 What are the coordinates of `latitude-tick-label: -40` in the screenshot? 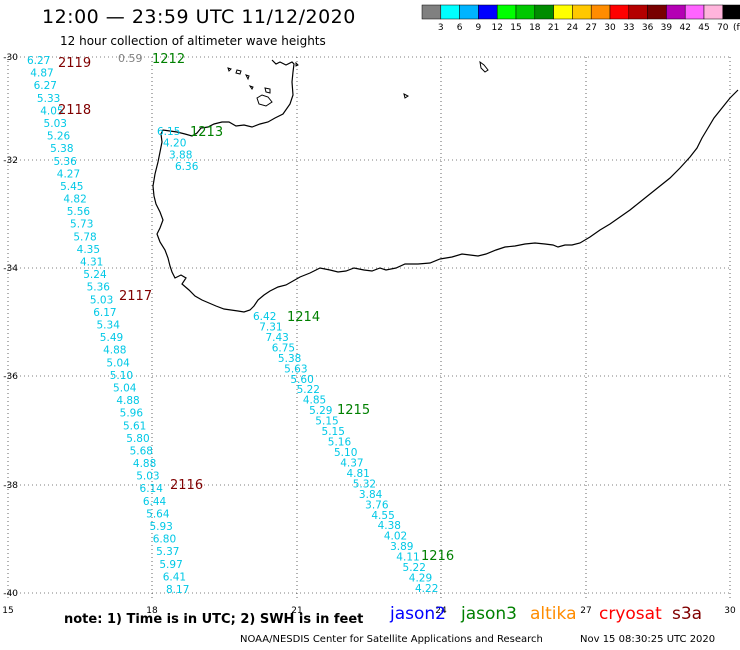 It's located at (10, 594).